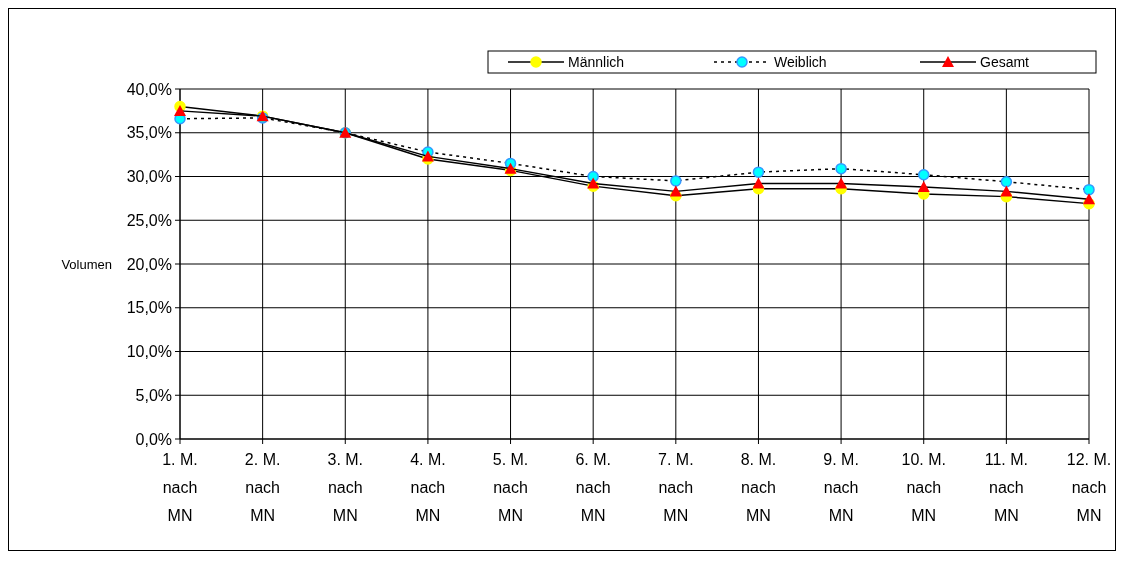 The image size is (1129, 561). I want to click on y-tick-label: 40,0%, so click(149, 89).